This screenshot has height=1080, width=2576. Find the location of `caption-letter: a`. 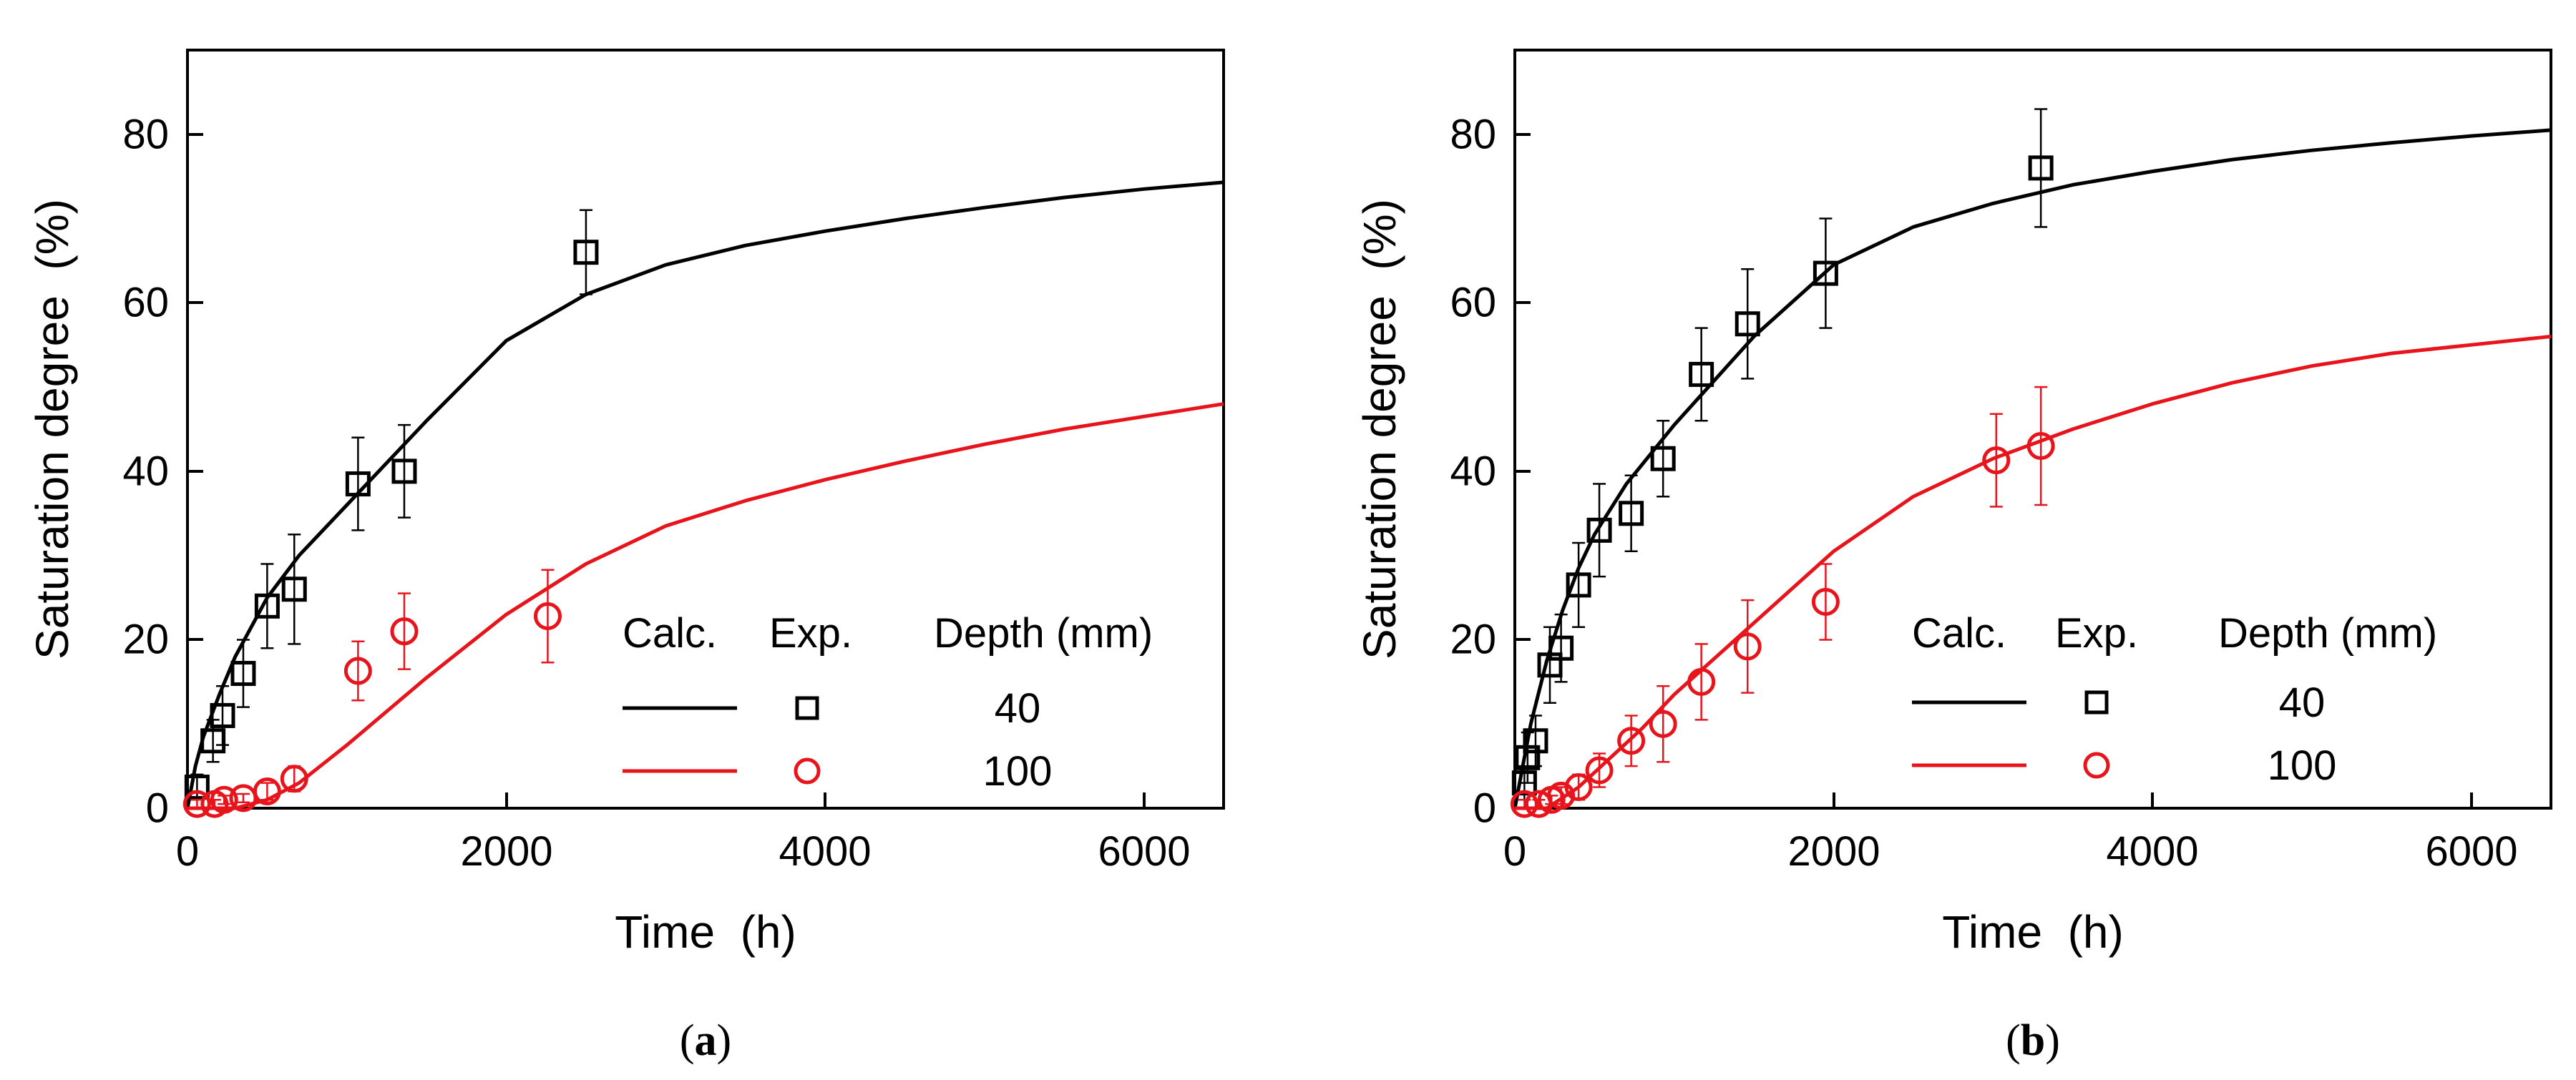

caption-letter: a is located at coordinates (706, 1040).